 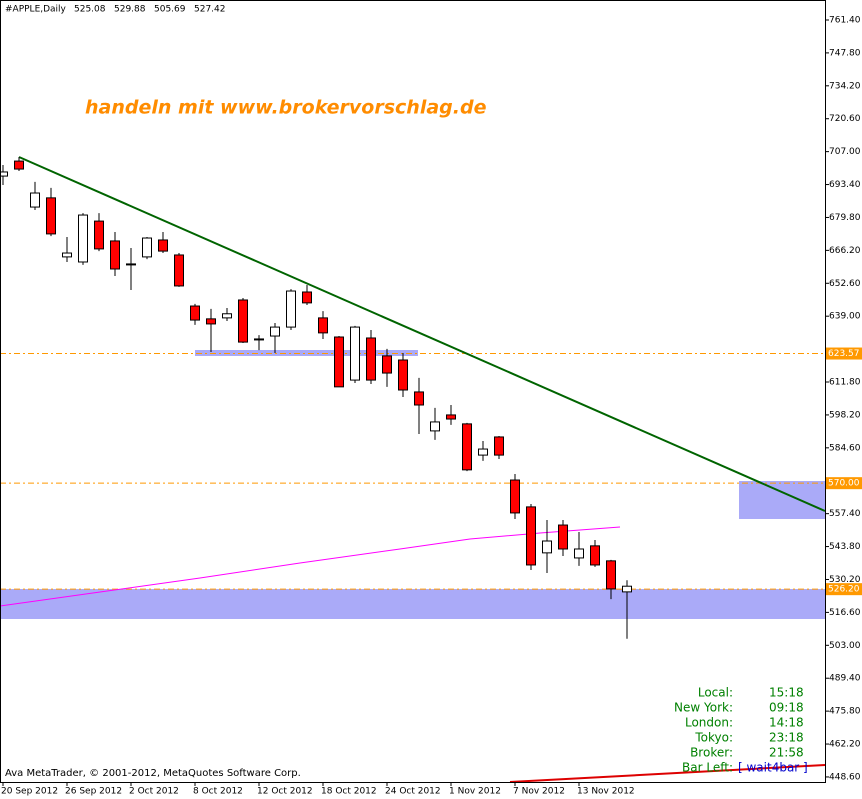 What do you see at coordinates (154, 792) in the screenshot?
I see `x-tick-label: 2 Oct 2012` at bounding box center [154, 792].